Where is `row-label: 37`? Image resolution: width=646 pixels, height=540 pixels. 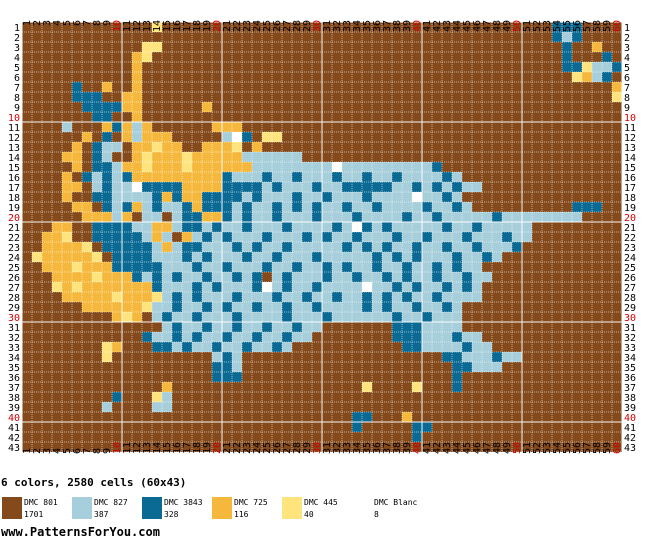
row-label: 37 is located at coordinates (630, 388).